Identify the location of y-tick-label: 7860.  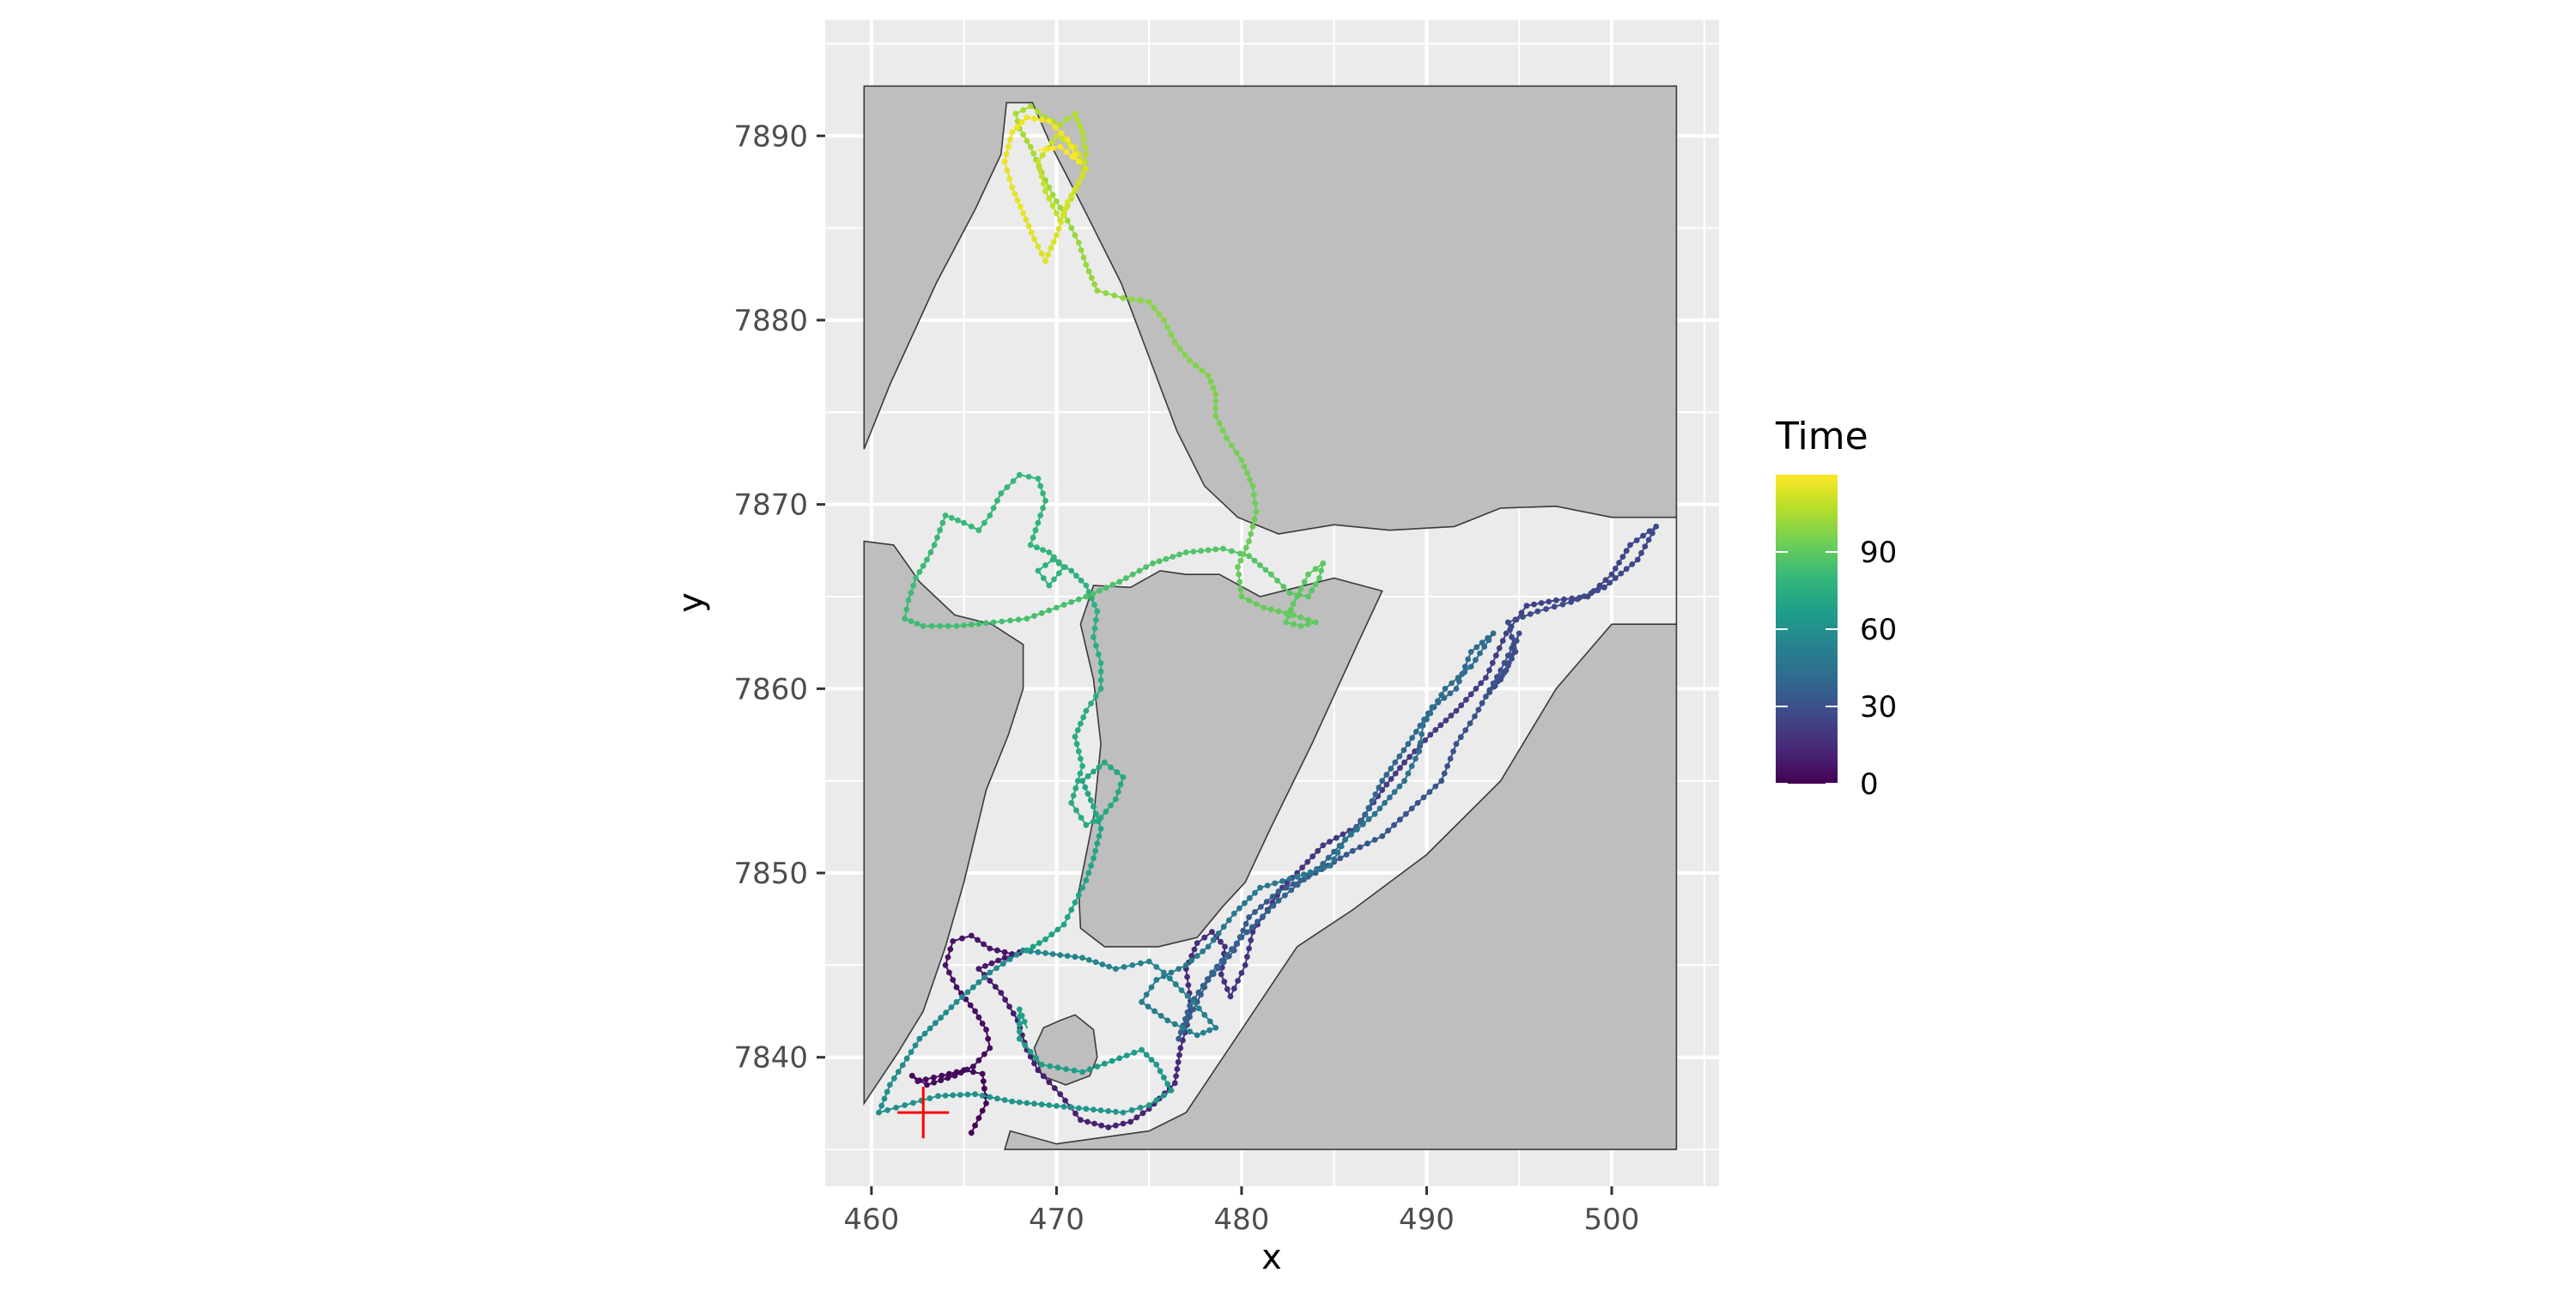
(770, 689).